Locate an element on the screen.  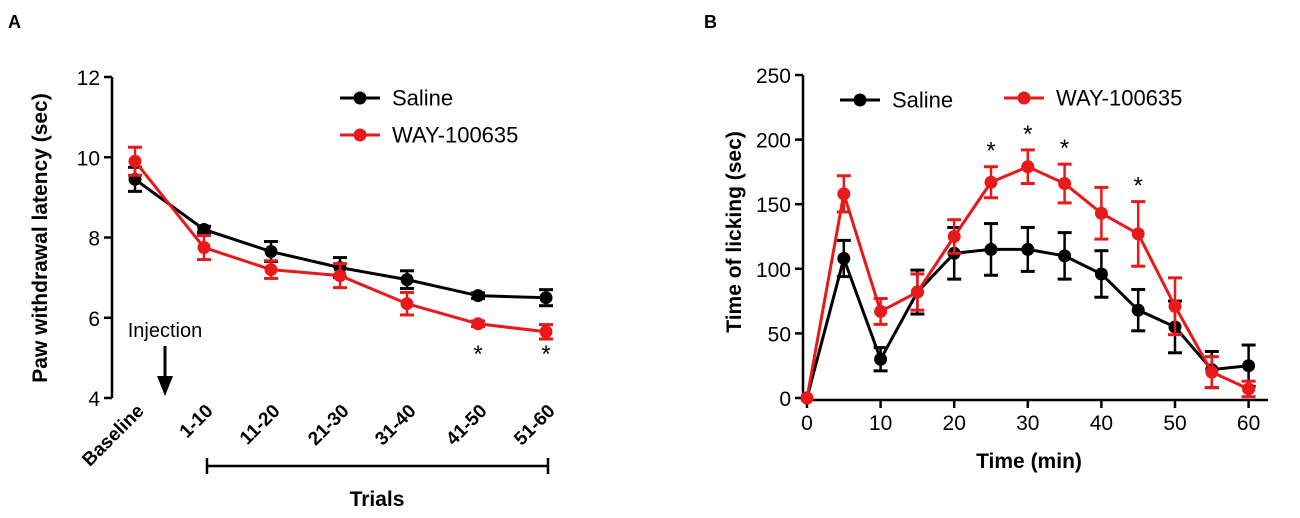
injection-arrow-head is located at coordinates (165, 386).